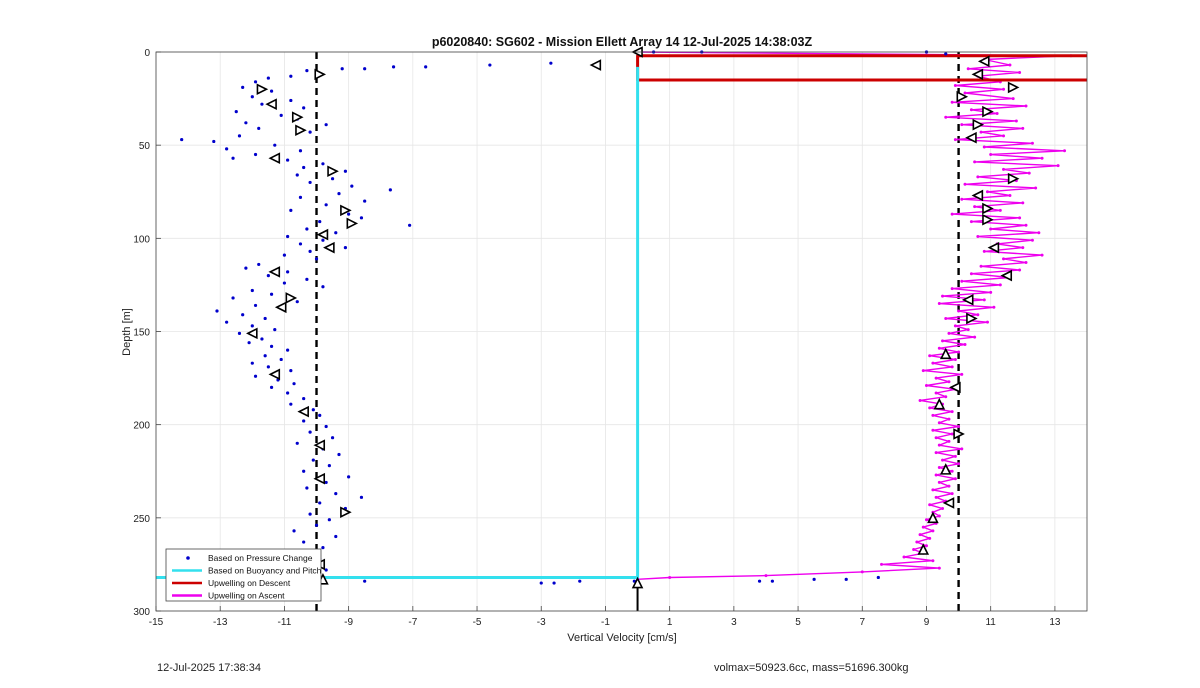  What do you see at coordinates (220, 622) in the screenshot?
I see `x-tick-label: -13` at bounding box center [220, 622].